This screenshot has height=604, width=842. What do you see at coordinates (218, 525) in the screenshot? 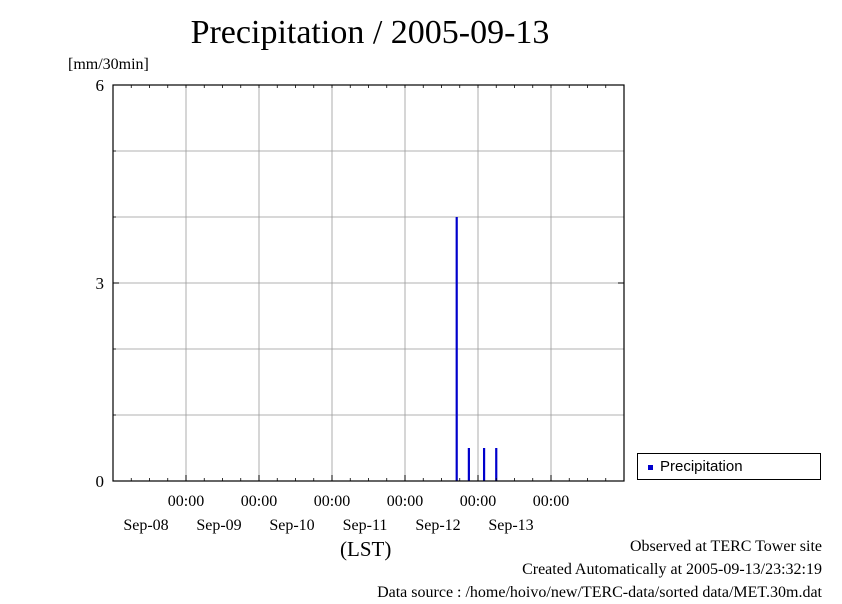
I see `x-tick-date-label: Sep-09` at bounding box center [218, 525].